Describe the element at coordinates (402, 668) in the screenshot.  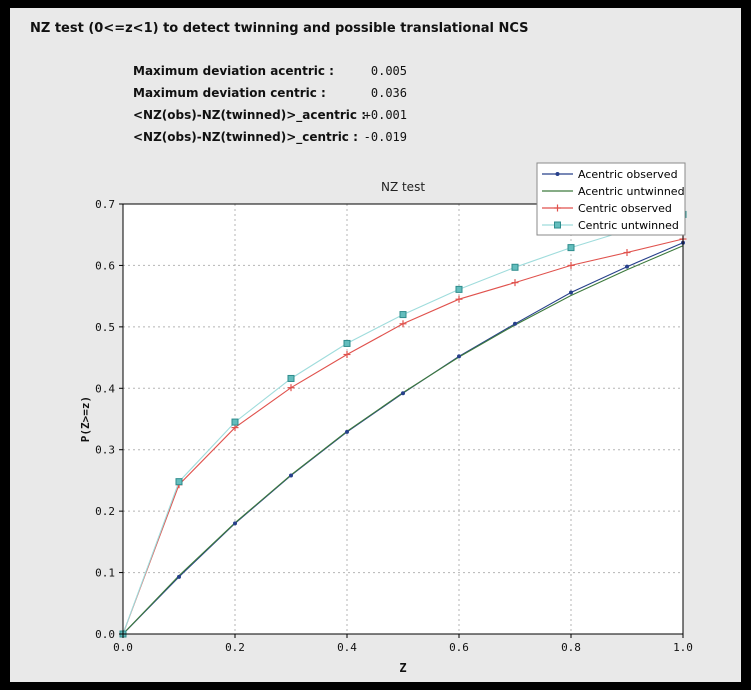
I see `x-axis-label: Z` at that location.